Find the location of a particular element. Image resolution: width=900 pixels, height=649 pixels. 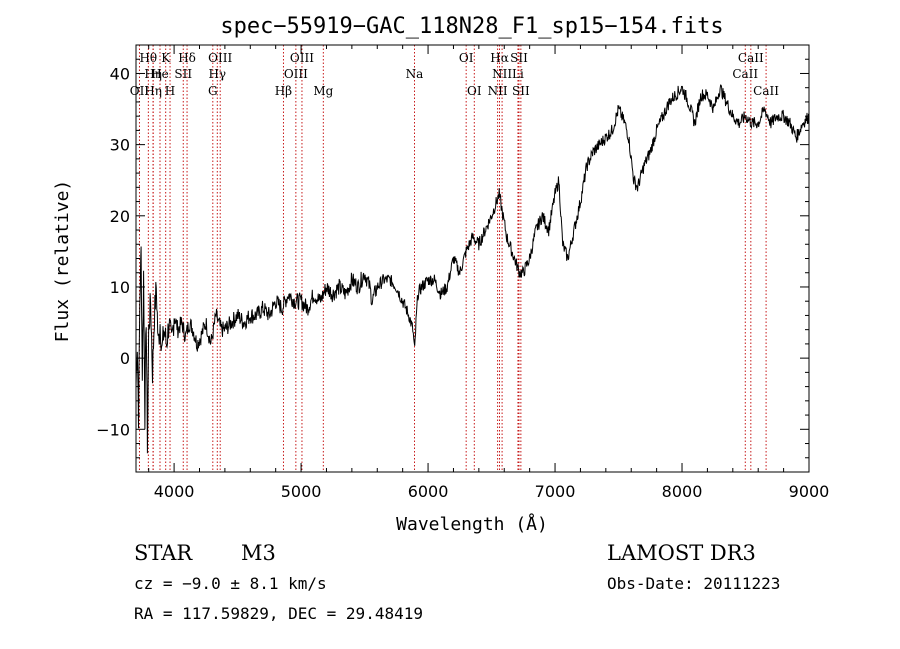

spectral-line-label: OII is located at coordinates (140, 91).